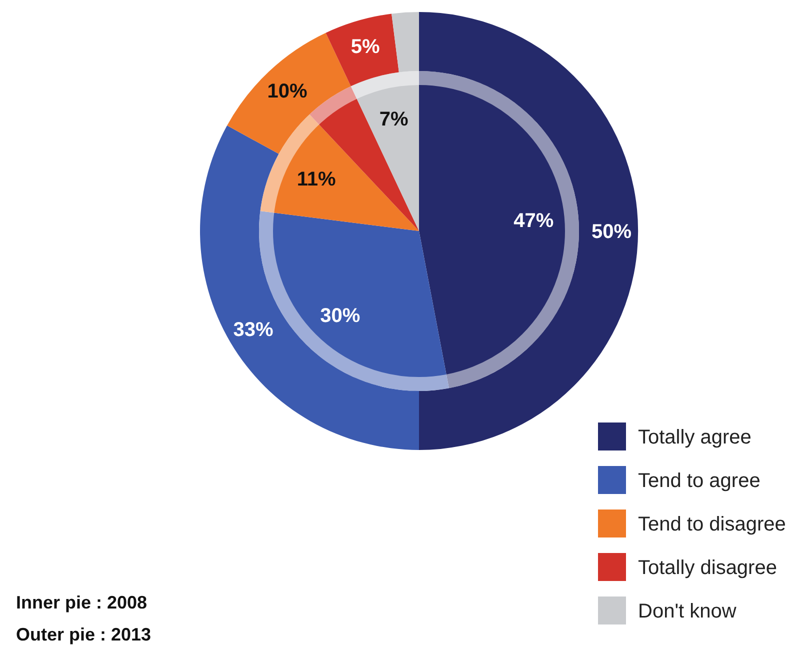  I want to click on legend-label: Don't know, so click(687, 611).